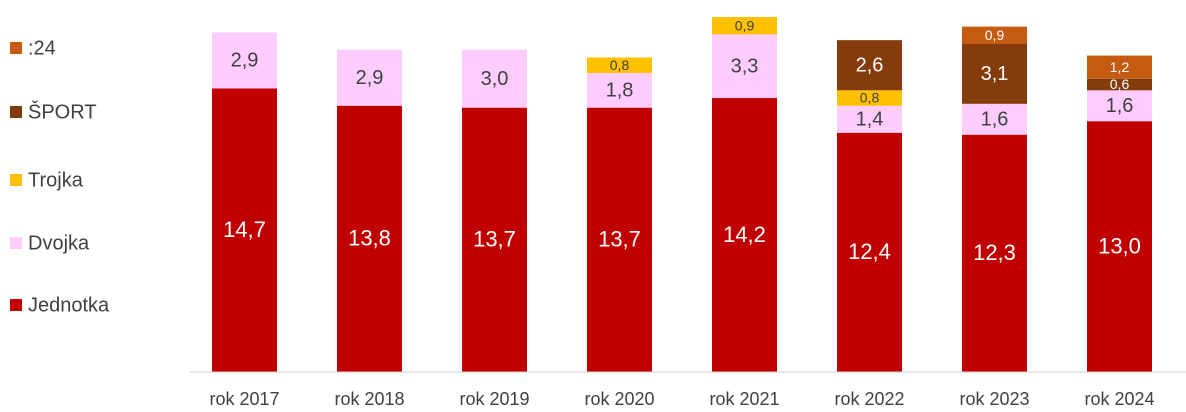 Image resolution: width=1186 pixels, height=412 pixels. Describe the element at coordinates (1119, 399) in the screenshot. I see `x-tick-label: rok 2024` at that location.